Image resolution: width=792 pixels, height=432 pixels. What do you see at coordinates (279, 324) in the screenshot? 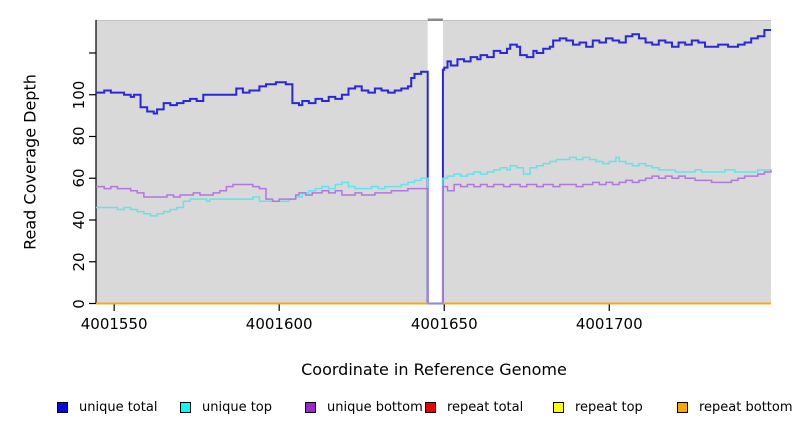
I see `x-tick-label: 4001600` at bounding box center [279, 324].